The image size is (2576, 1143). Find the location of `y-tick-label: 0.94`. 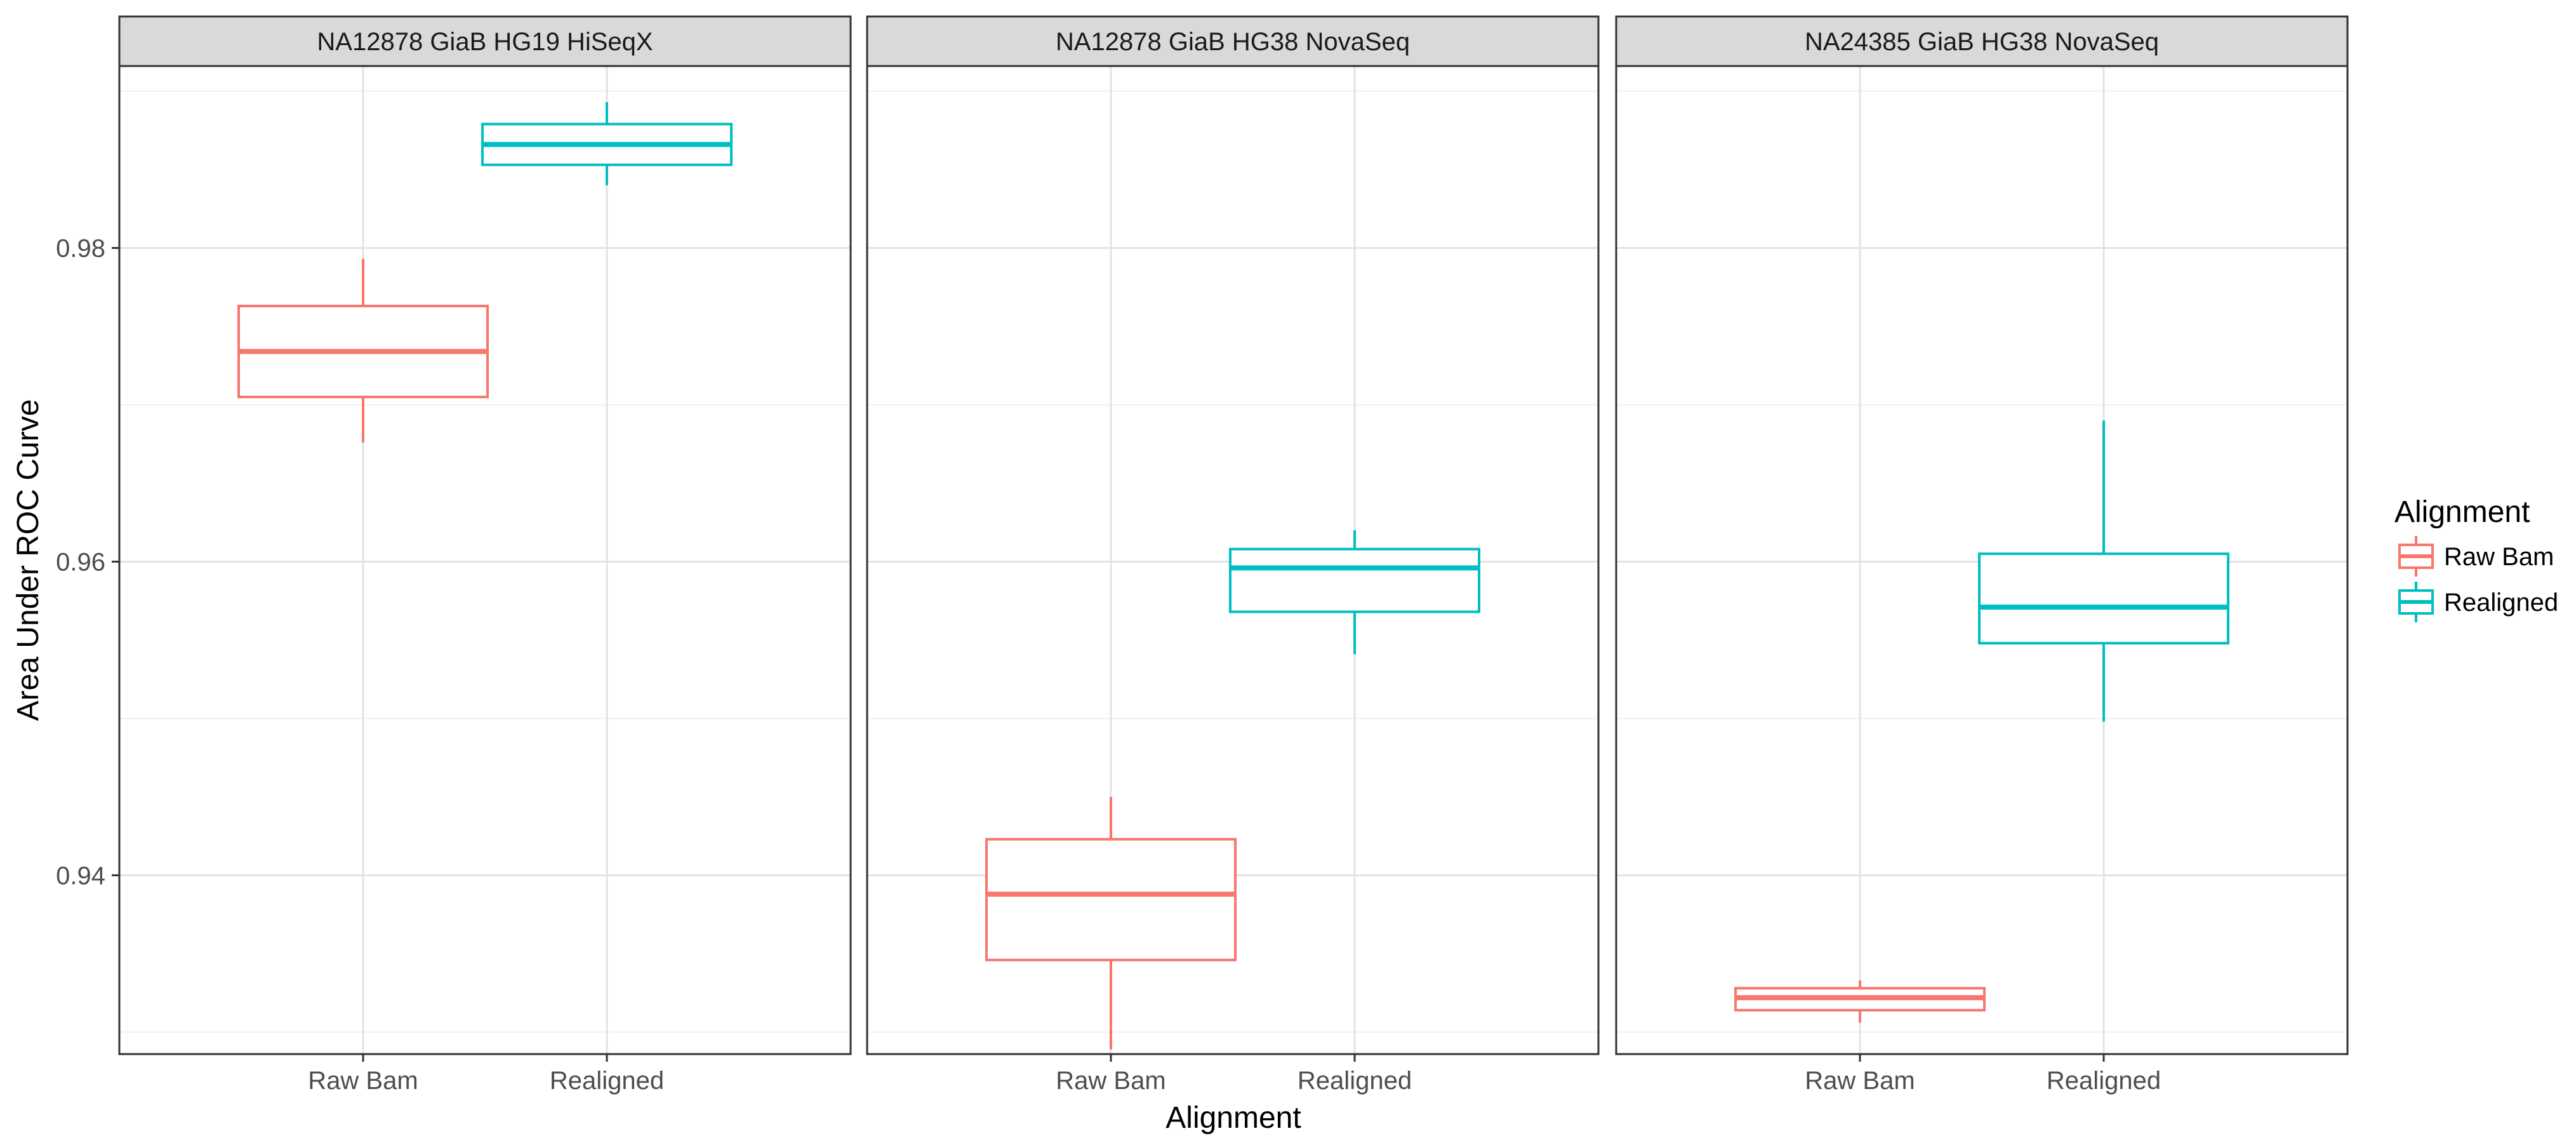

y-tick-label: 0.94 is located at coordinates (80, 876).